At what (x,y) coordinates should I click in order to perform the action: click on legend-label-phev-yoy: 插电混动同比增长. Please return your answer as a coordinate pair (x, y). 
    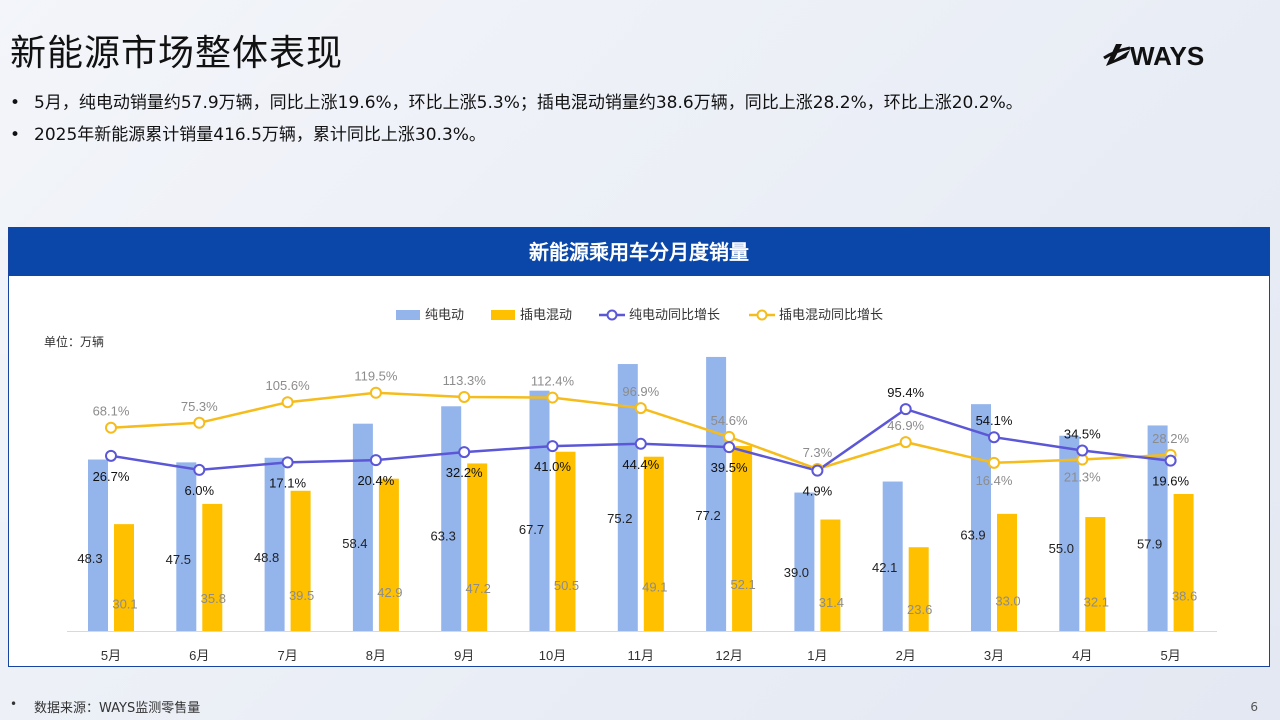
    Looking at the image, I should click on (831, 314).